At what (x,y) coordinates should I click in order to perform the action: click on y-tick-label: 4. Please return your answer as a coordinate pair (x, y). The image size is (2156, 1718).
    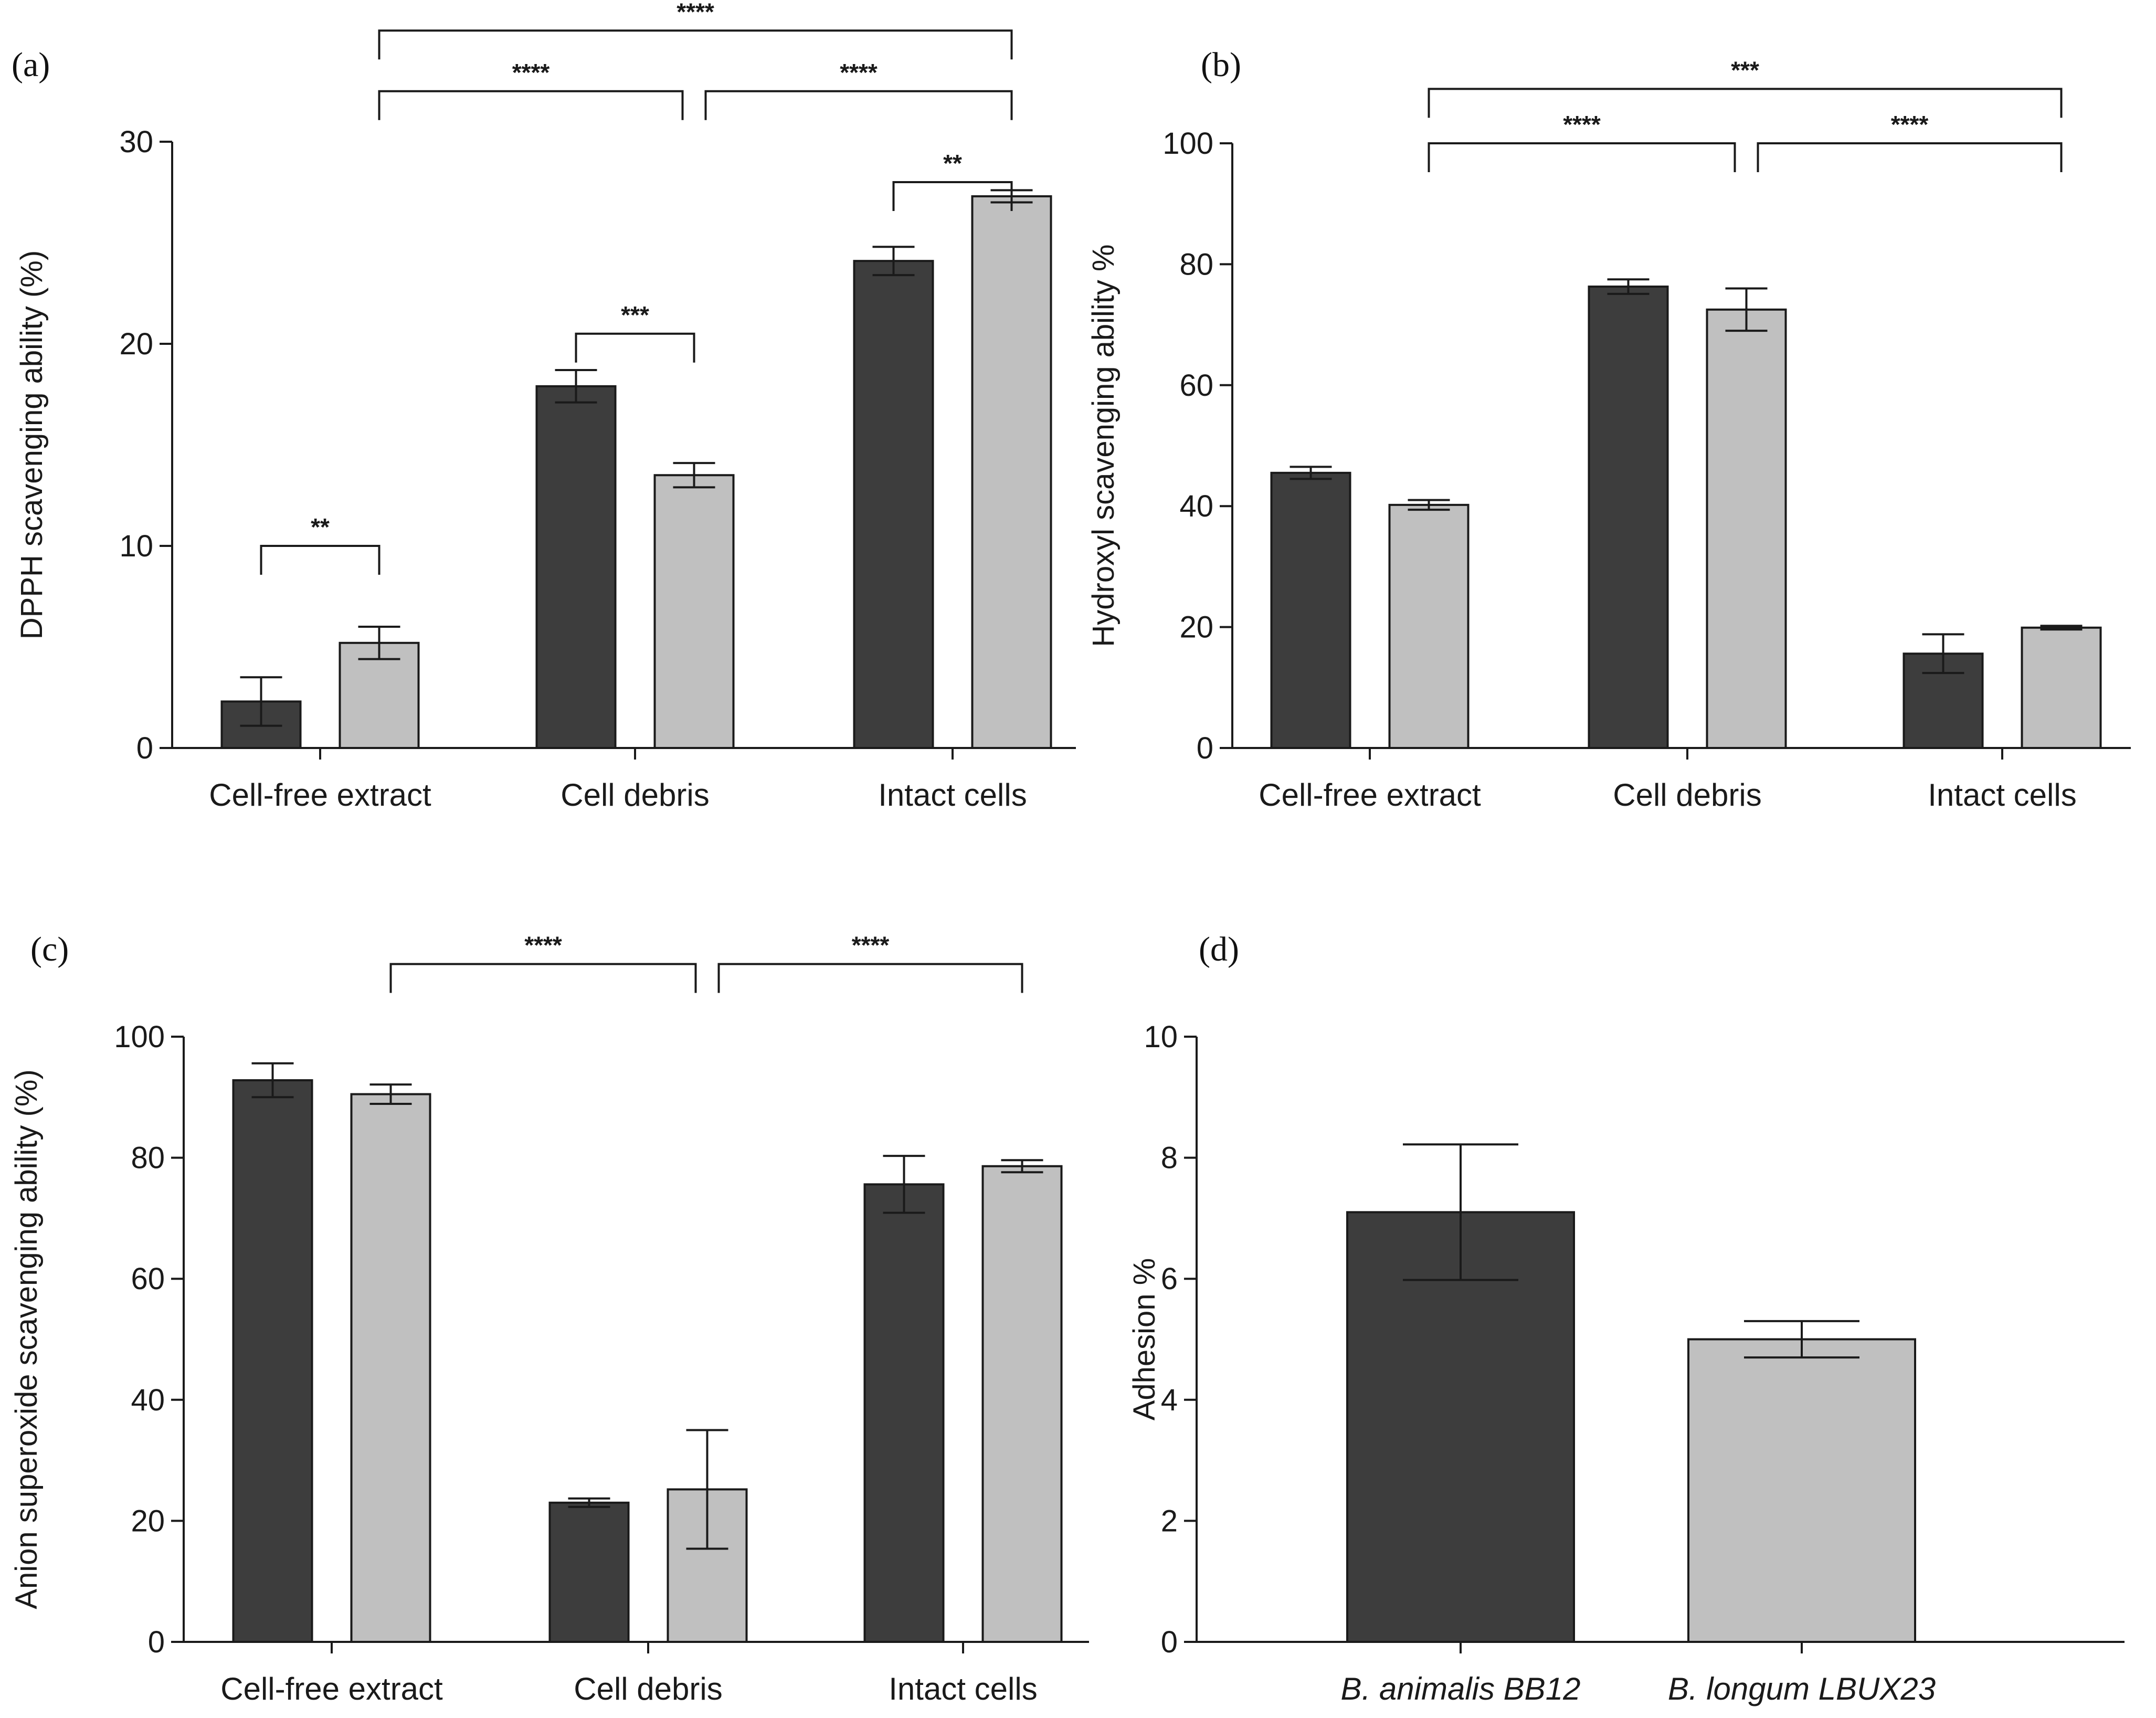
    Looking at the image, I should click on (1170, 1400).